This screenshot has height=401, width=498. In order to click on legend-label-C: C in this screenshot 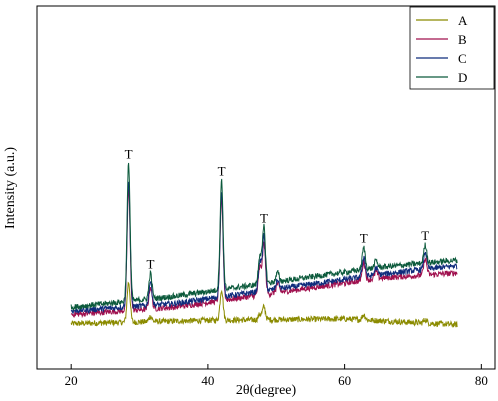, I will do `click(462, 58)`.